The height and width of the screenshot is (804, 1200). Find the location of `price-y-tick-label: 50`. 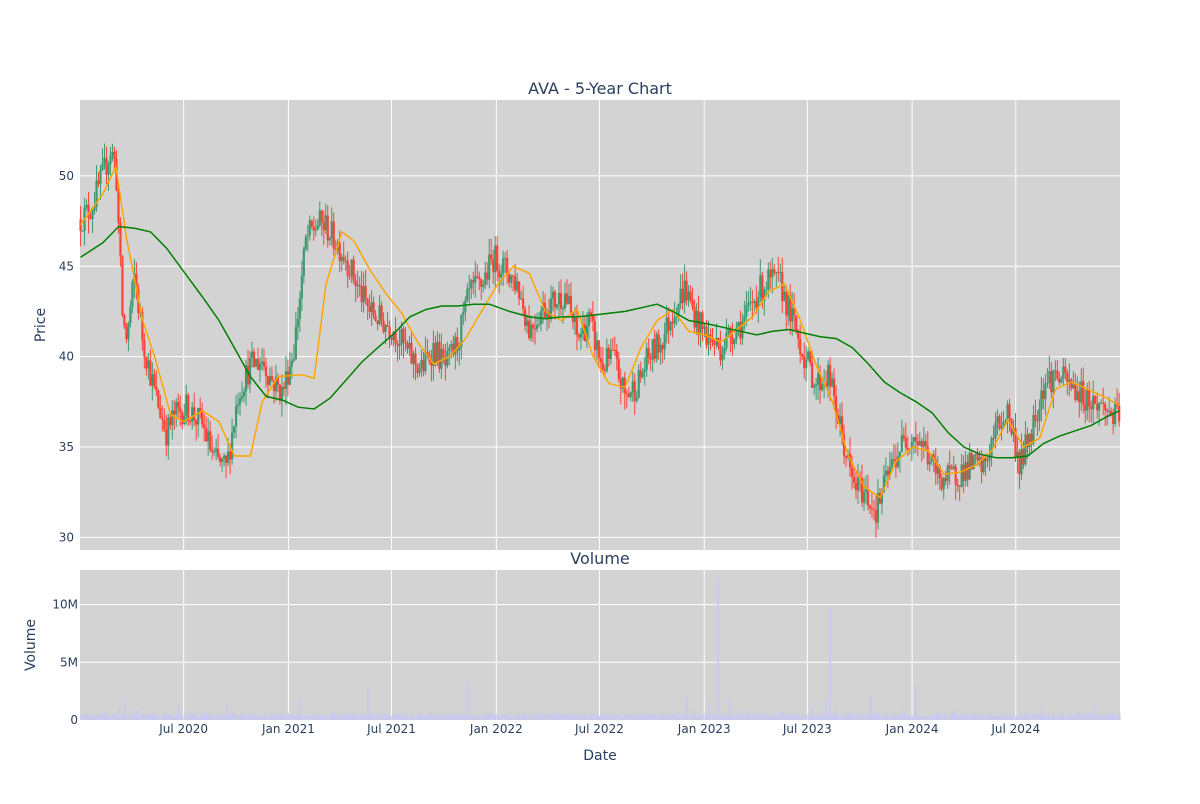

price-y-tick-label: 50 is located at coordinates (66, 176).